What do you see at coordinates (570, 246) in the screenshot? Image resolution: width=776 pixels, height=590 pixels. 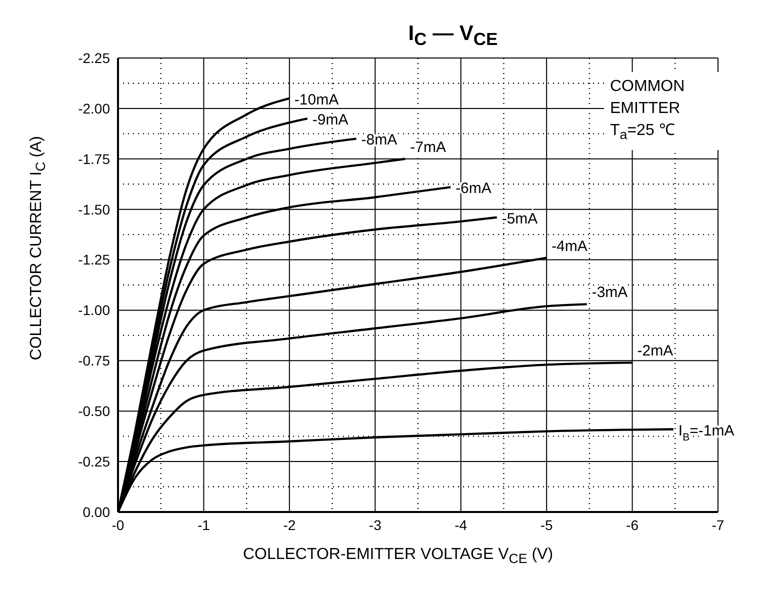 I see `series-label: -4mA` at bounding box center [570, 246].